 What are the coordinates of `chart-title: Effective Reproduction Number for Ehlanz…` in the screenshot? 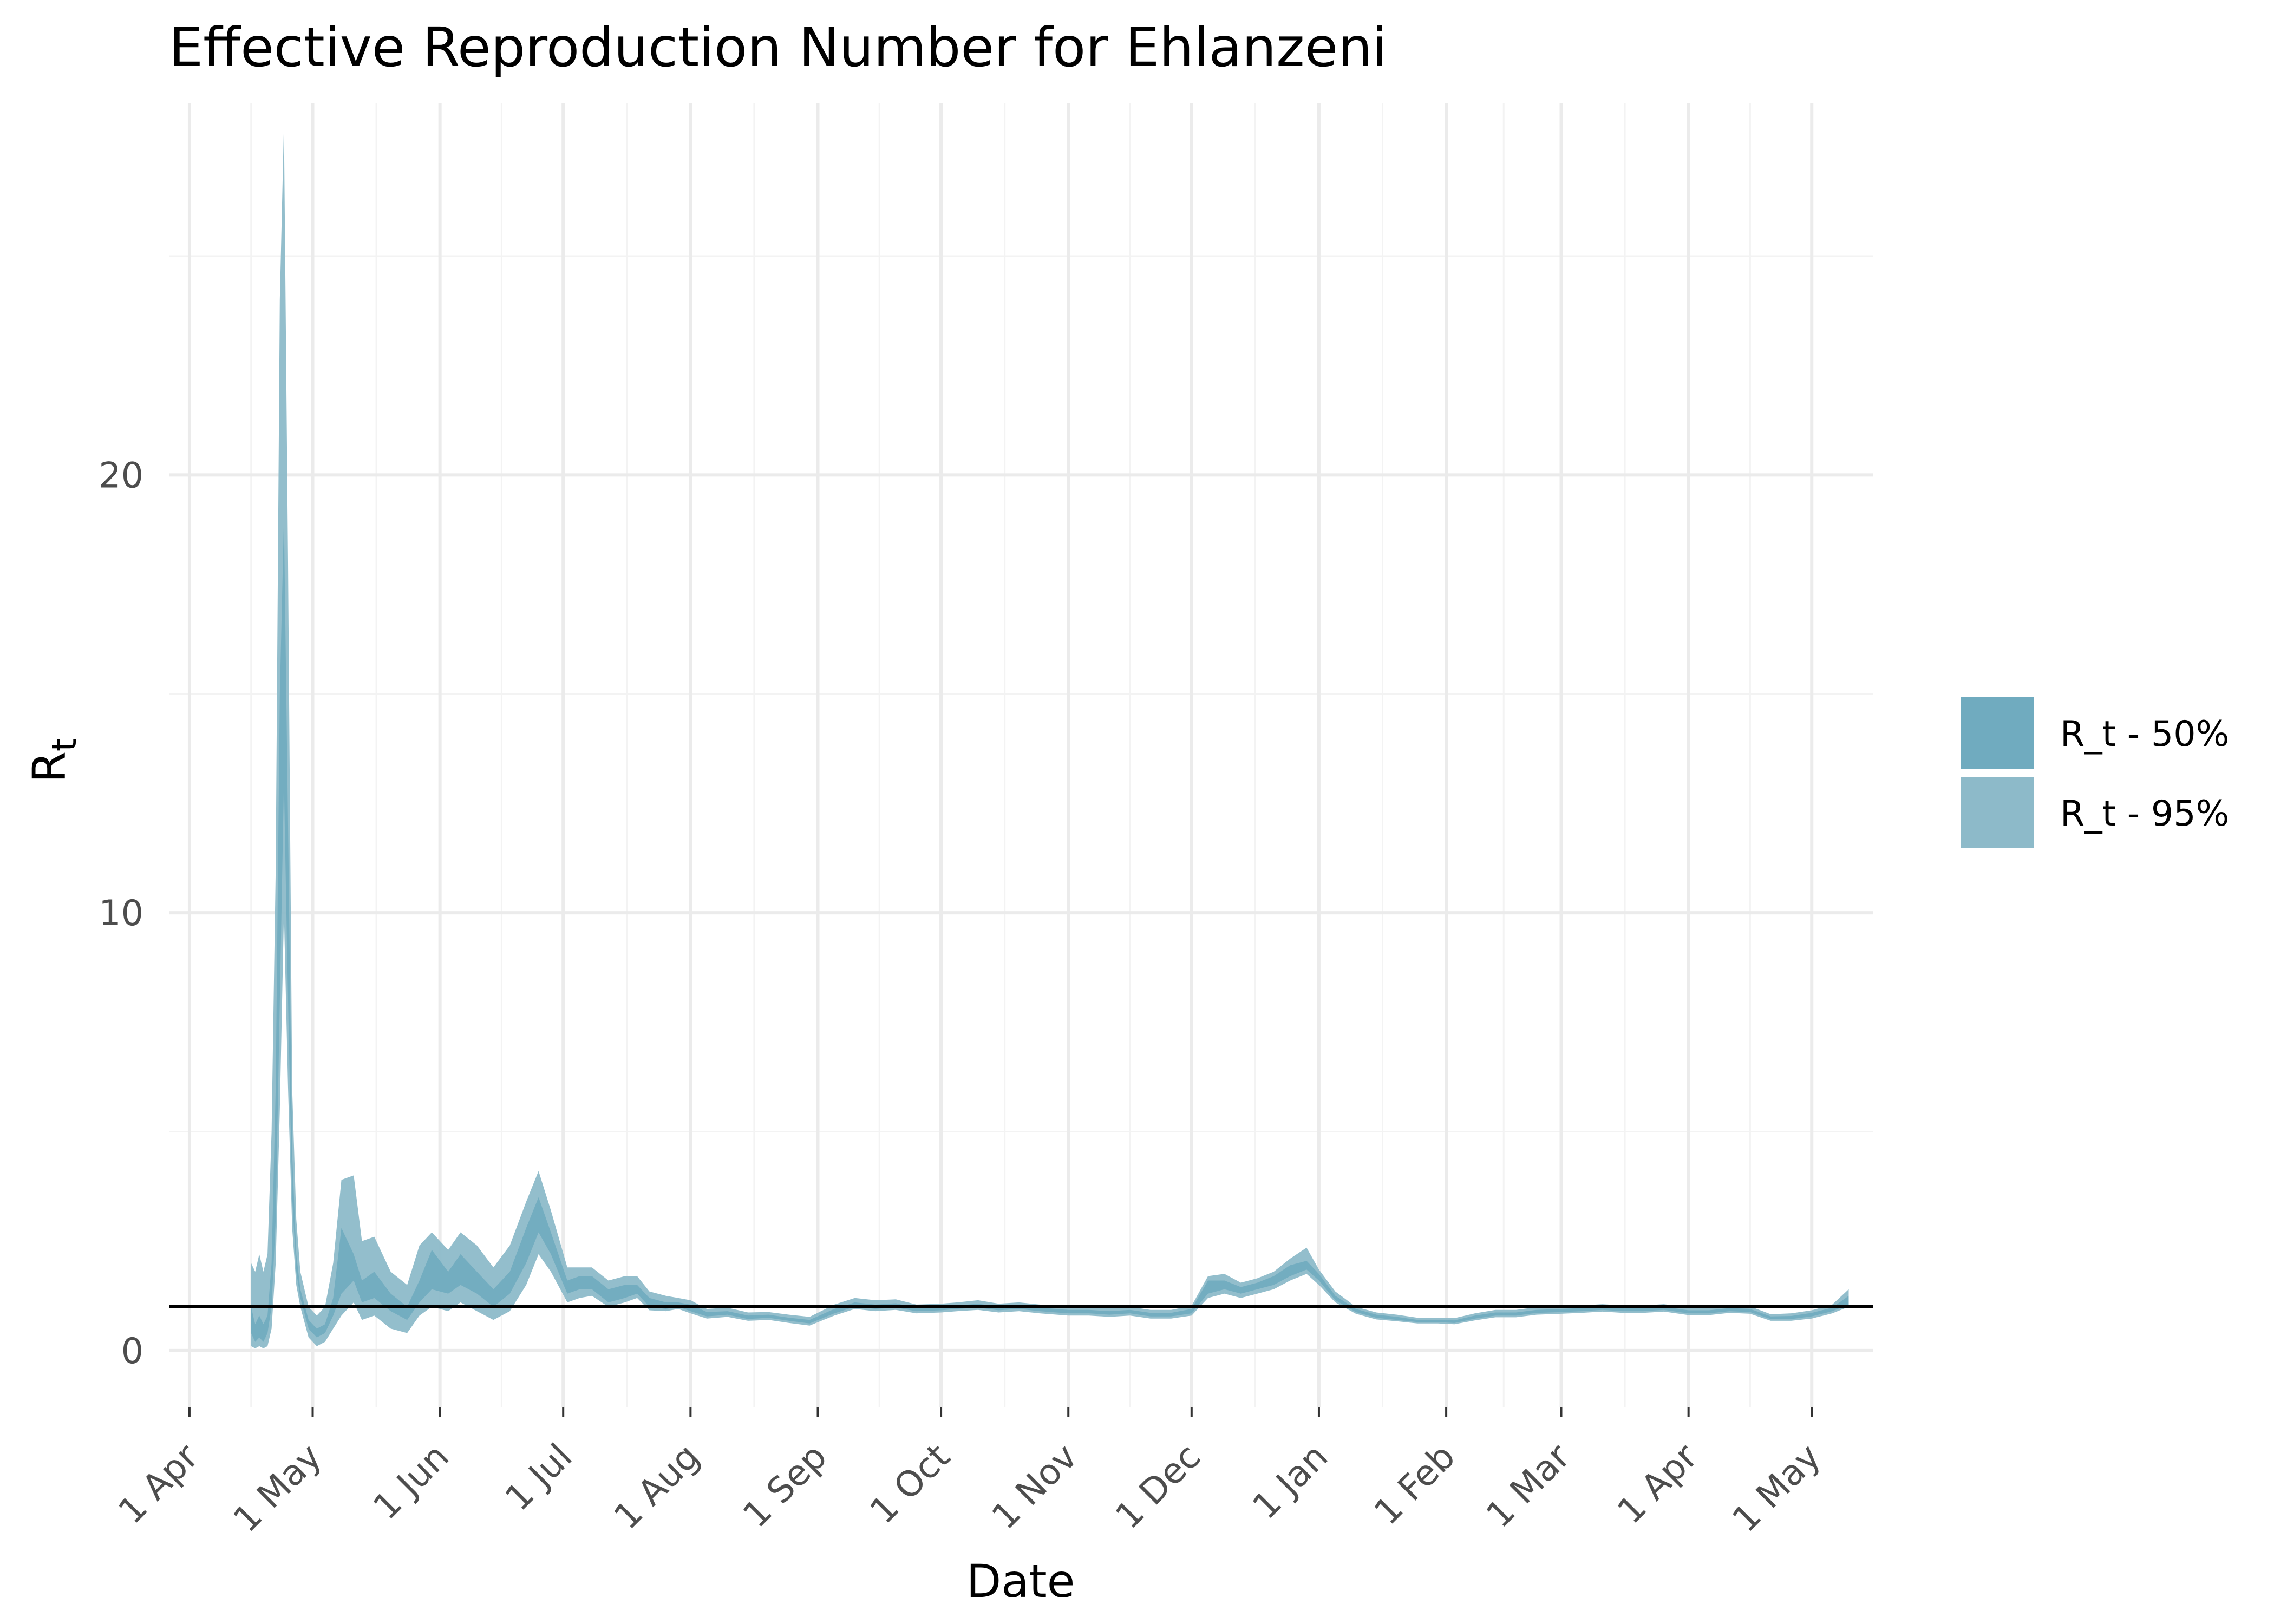 It's located at (778, 47).